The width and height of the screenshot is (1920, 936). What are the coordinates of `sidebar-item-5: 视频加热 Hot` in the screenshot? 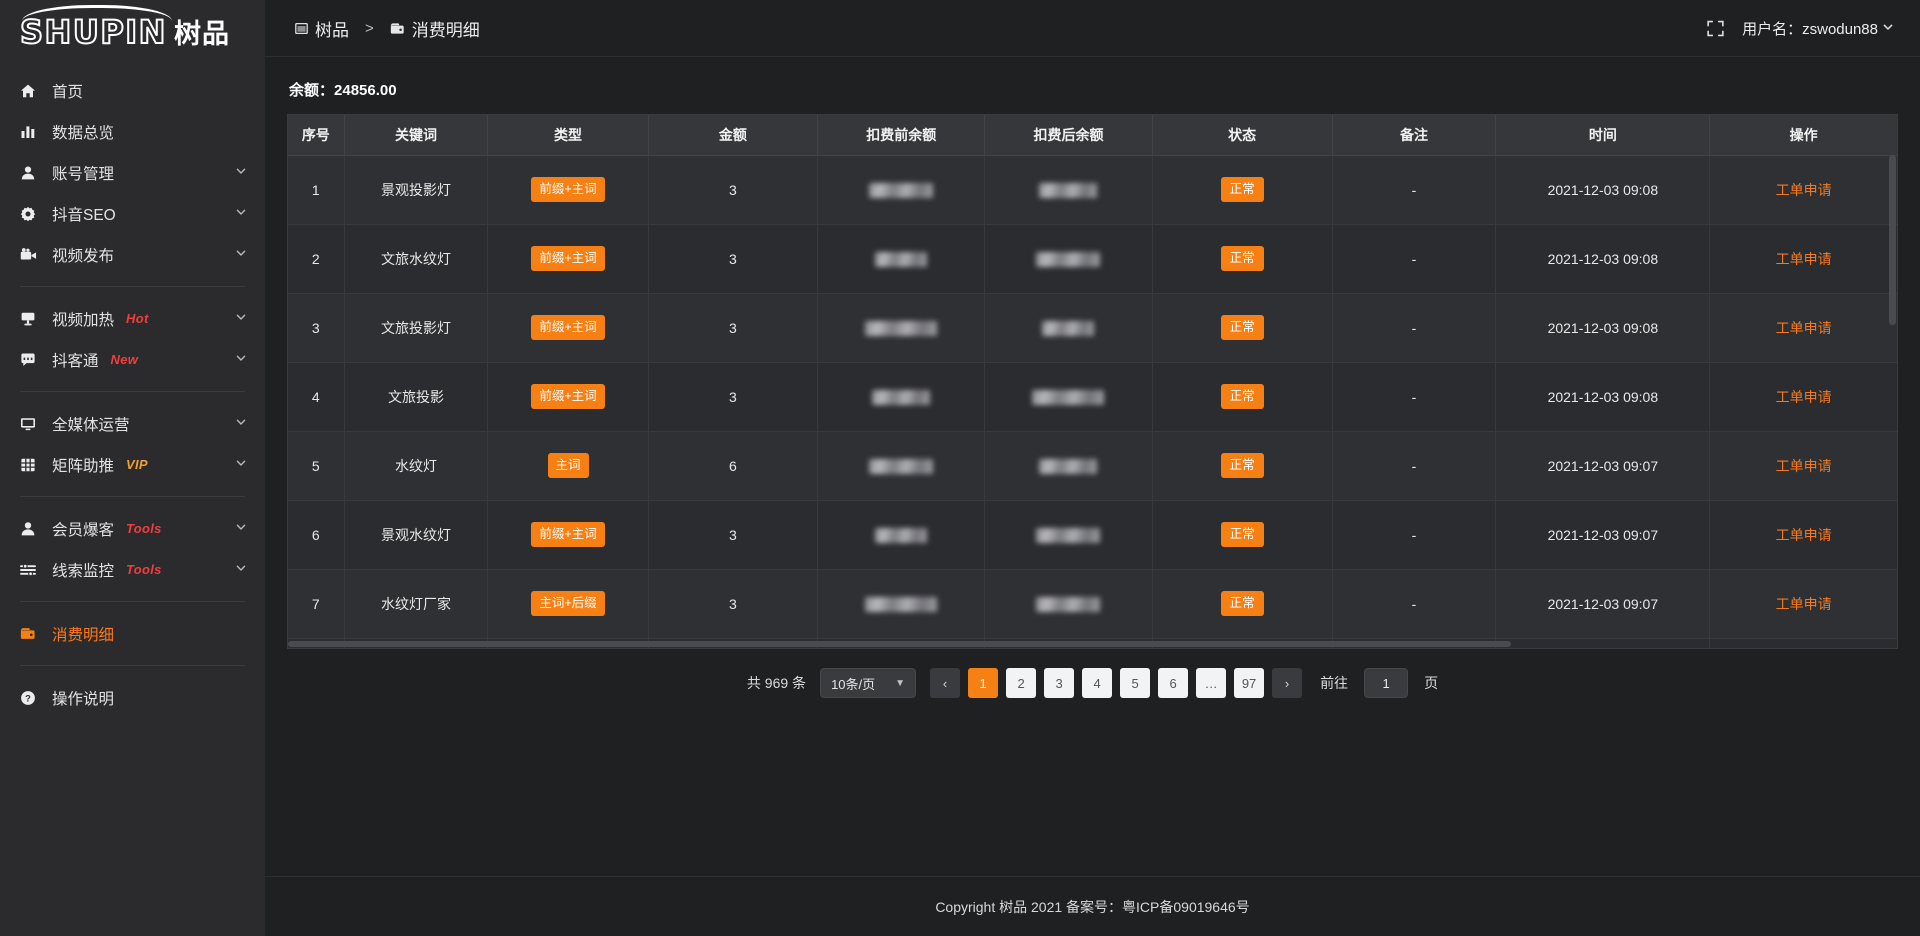 It's located at (132, 318).